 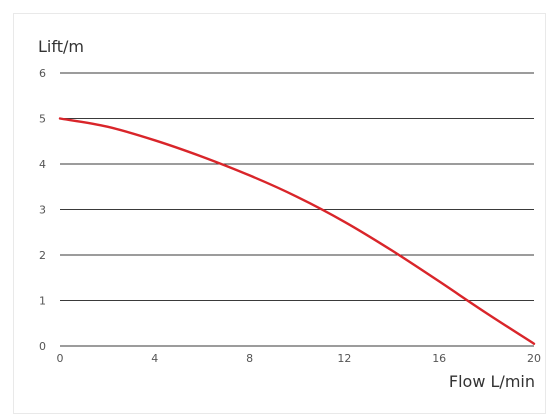 I want to click on x-tick-labels: 0 4 8 12 16 20, so click(x=299, y=358).